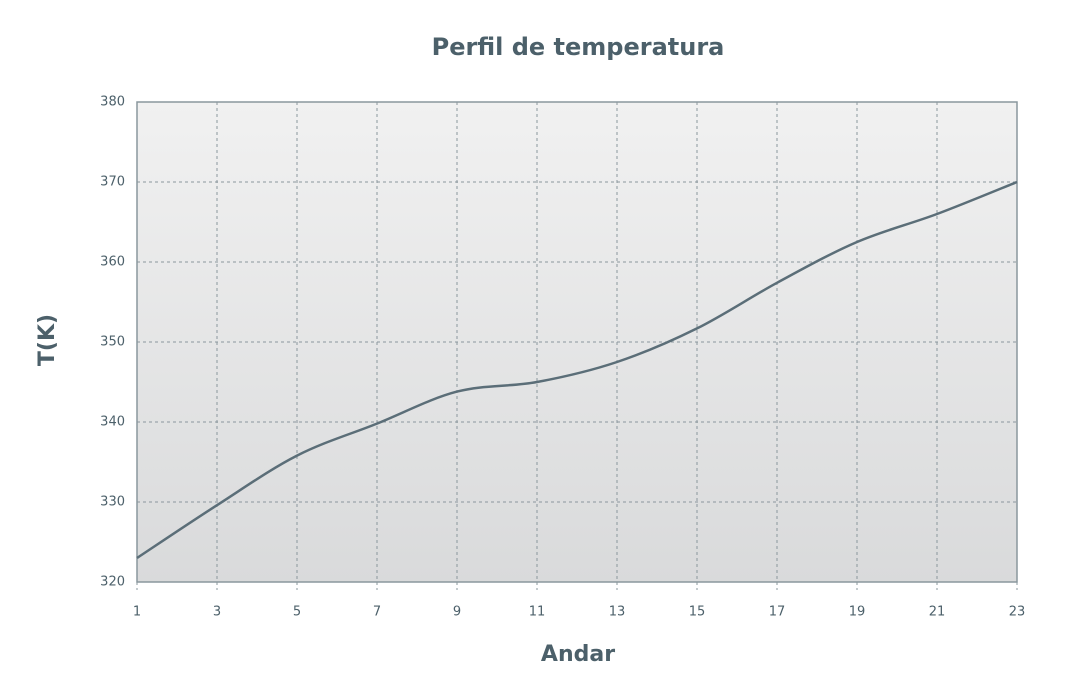 This screenshot has width=1080, height=688. I want to click on y-tick-label: 320, so click(112, 582).